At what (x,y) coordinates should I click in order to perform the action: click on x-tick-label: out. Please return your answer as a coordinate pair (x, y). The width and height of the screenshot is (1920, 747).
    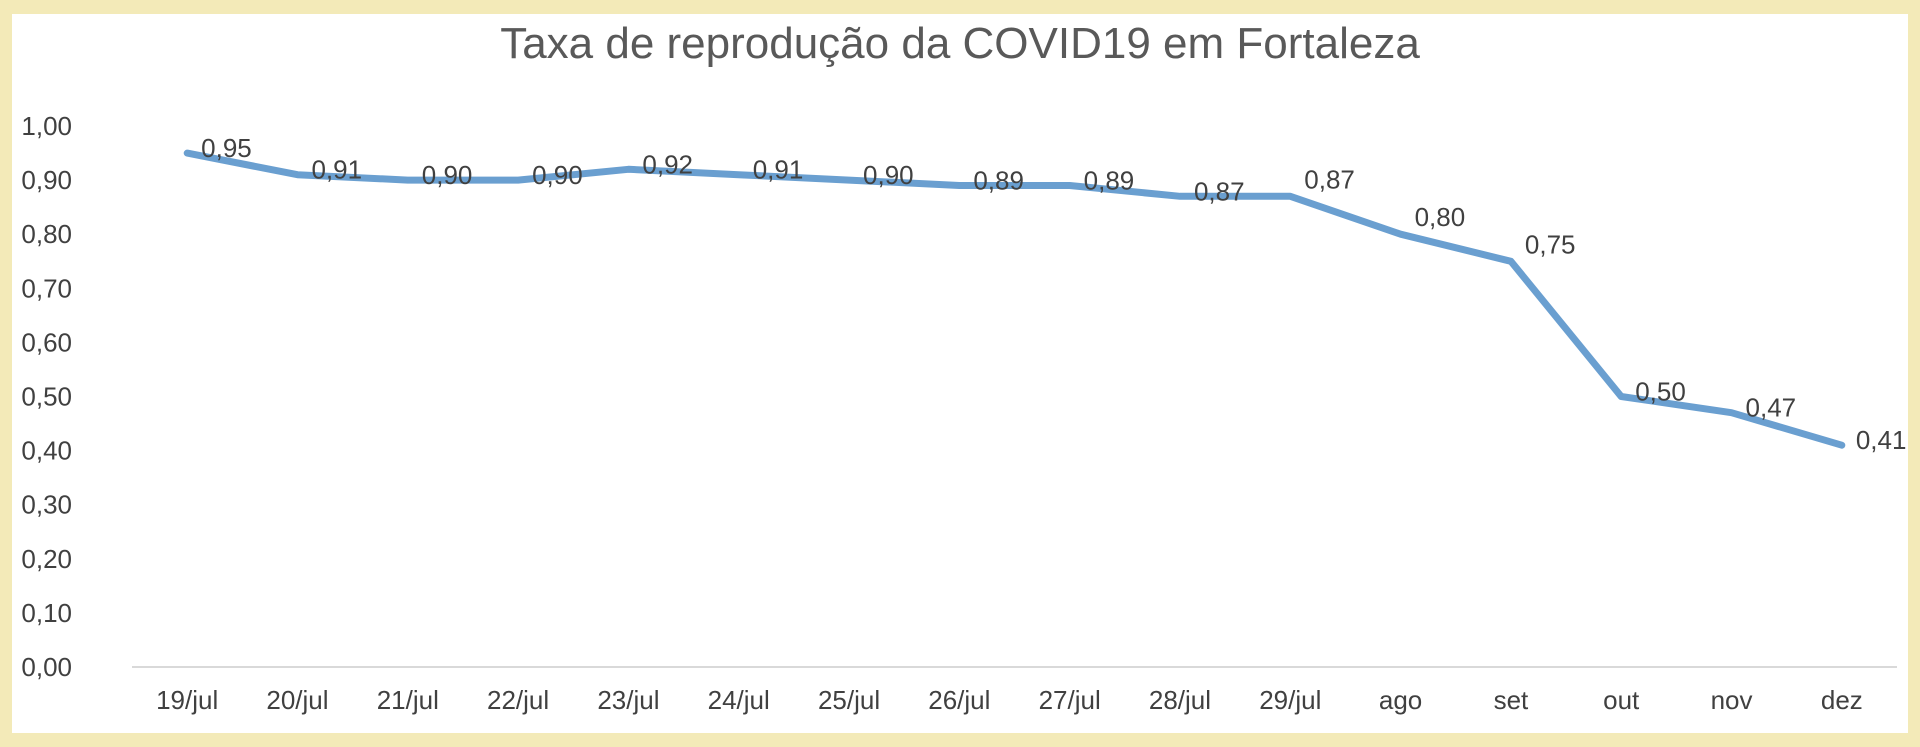
    Looking at the image, I should click on (1621, 700).